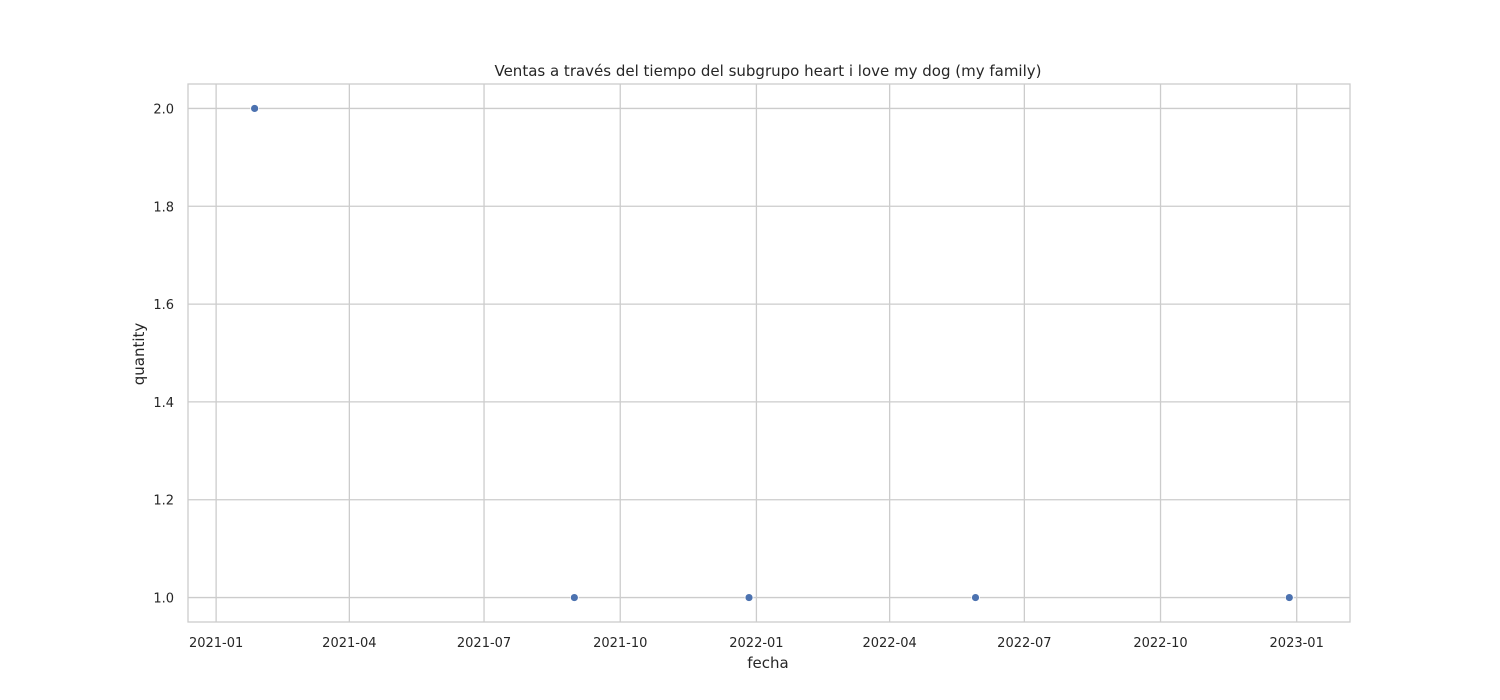 Image resolution: width=1500 pixels, height=700 pixels. I want to click on y-tick-label: 1.6, so click(163, 305).